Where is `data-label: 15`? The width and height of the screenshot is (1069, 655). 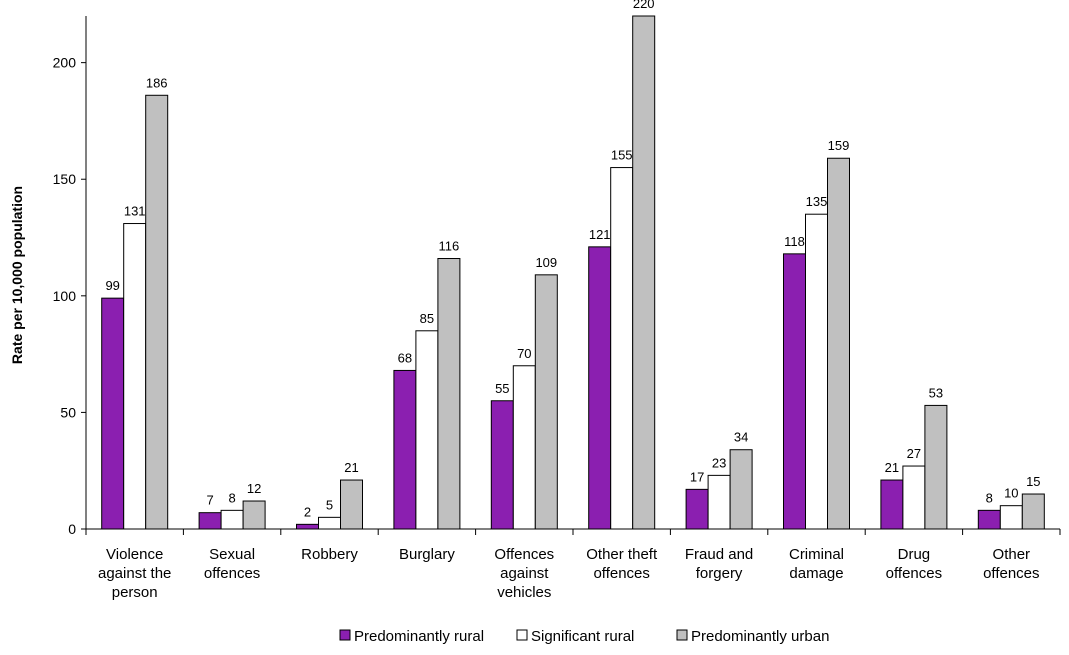 data-label: 15 is located at coordinates (1033, 481).